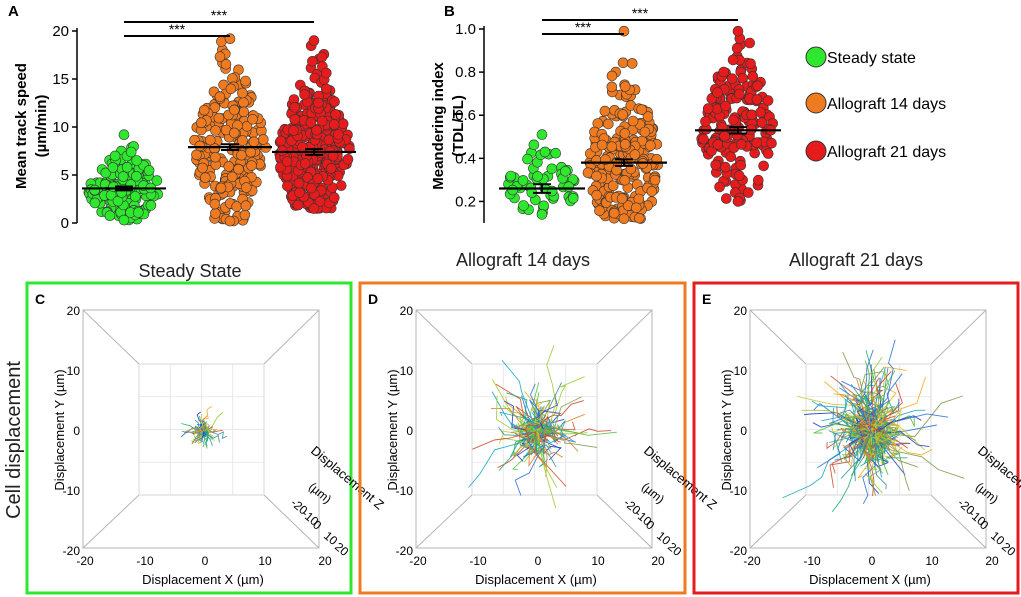 Image resolution: width=1021 pixels, height=597 pixels. I want to click on y-tick-label: -20, so click(72, 551).